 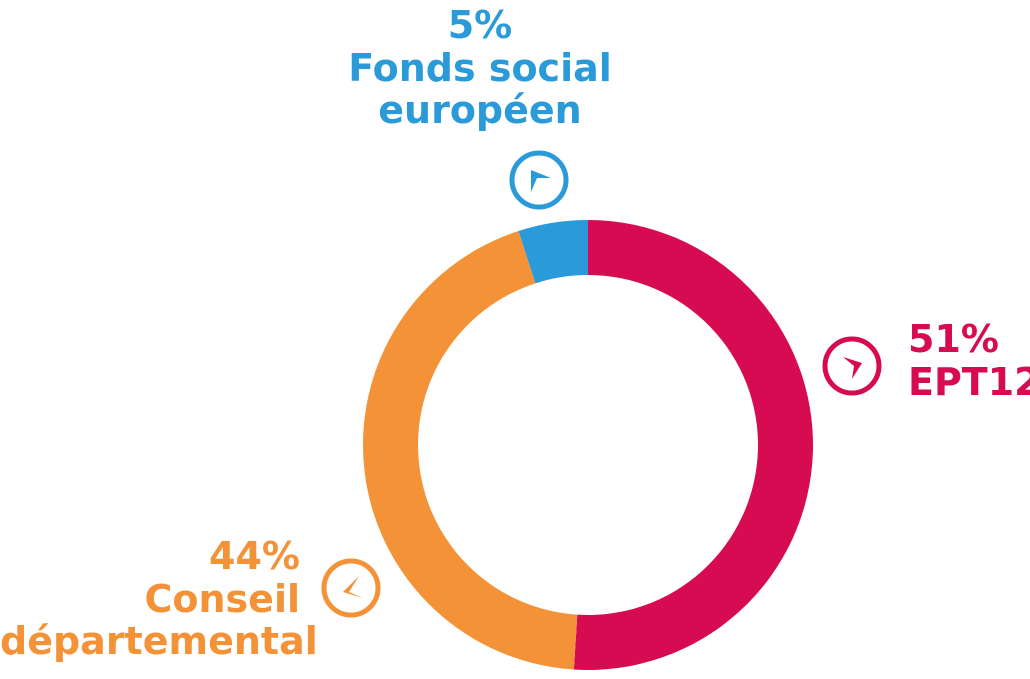 I want to click on label-ept12-name: EPT12, so click(x=969, y=381).